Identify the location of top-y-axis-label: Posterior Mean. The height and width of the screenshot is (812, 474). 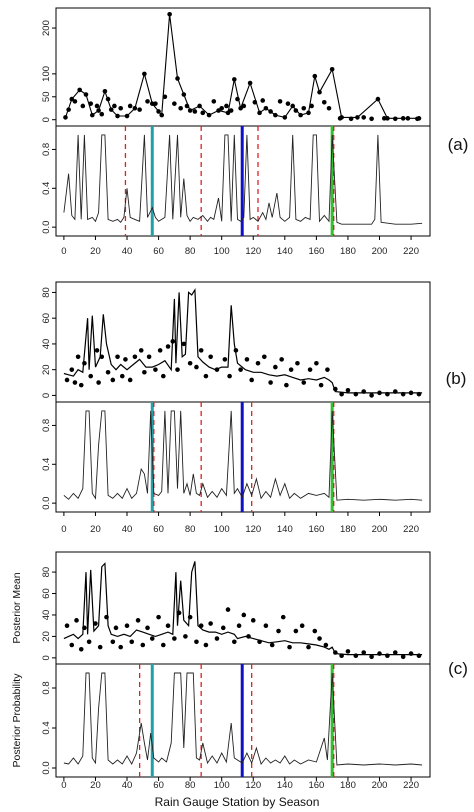
(17, 607).